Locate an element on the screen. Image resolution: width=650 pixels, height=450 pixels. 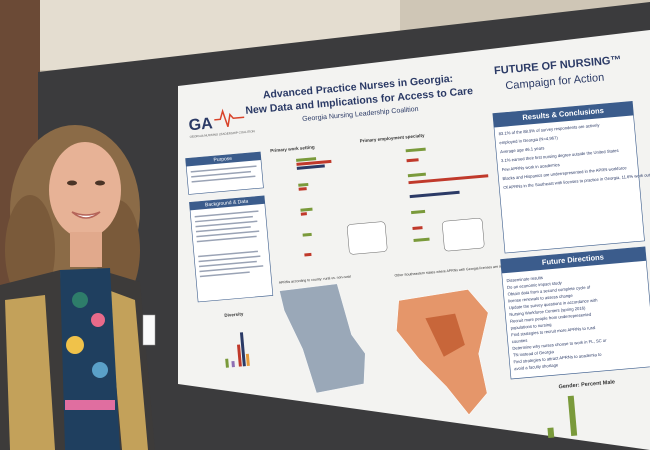
georgia-map is located at coordinates (322, 338).